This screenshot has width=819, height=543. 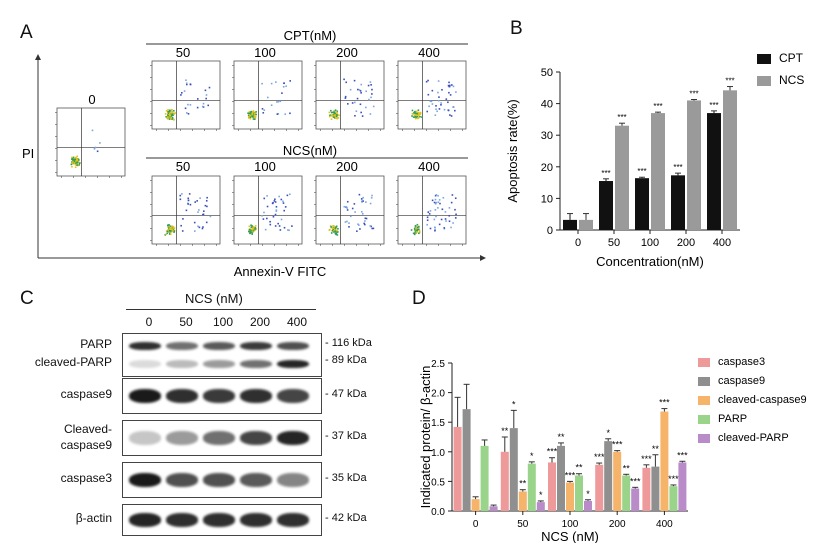 What do you see at coordinates (438, 453) in the screenshot?
I see `y-tick-label: 1.0` at bounding box center [438, 453].